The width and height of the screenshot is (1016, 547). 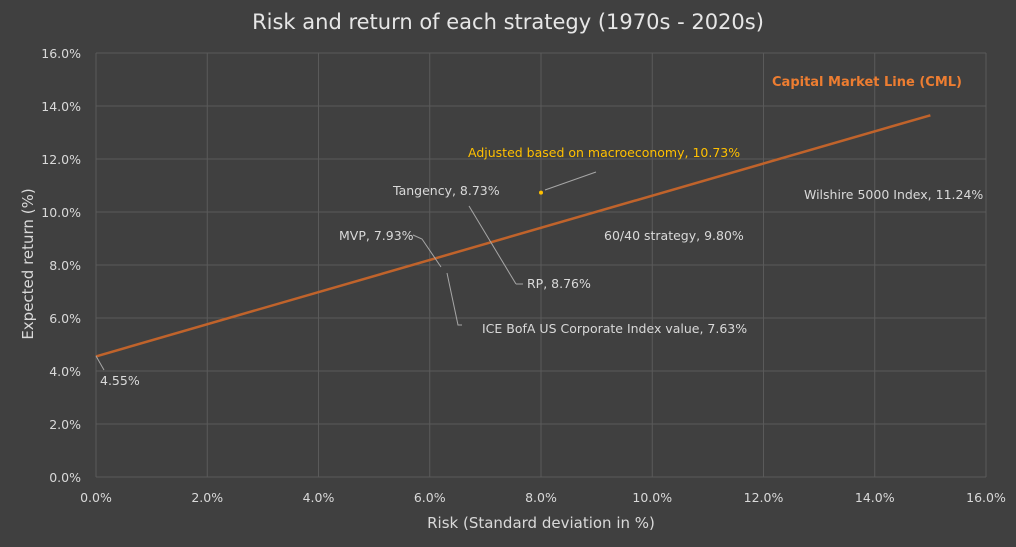 What do you see at coordinates (674, 235) in the screenshot?
I see `annotation-label: 60/40 strategy, 9.80%` at bounding box center [674, 235].